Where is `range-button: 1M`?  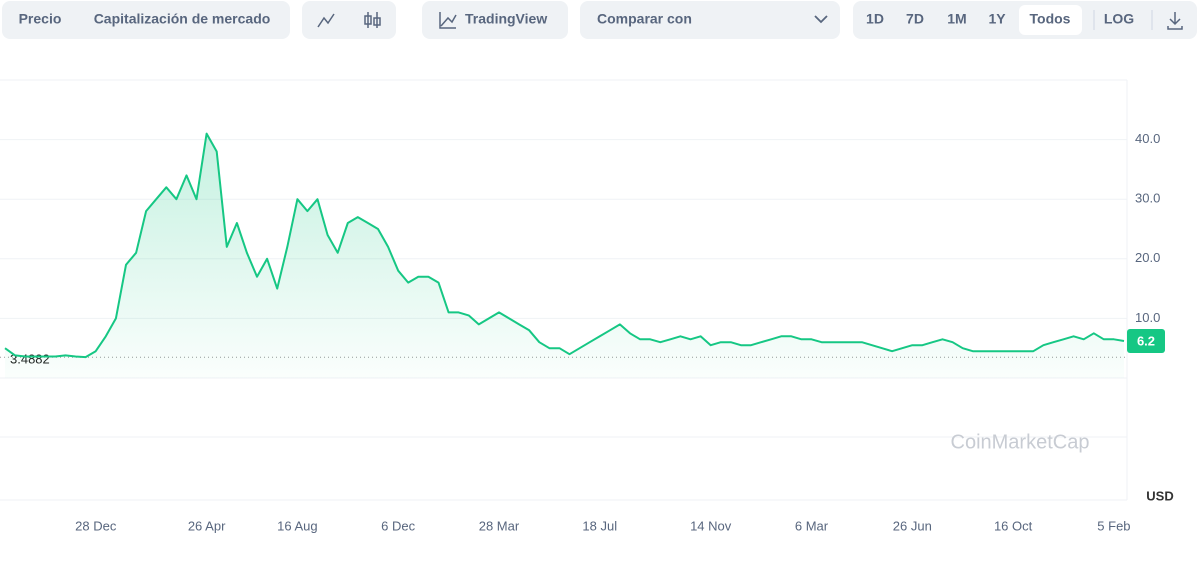 range-button: 1M is located at coordinates (956, 19).